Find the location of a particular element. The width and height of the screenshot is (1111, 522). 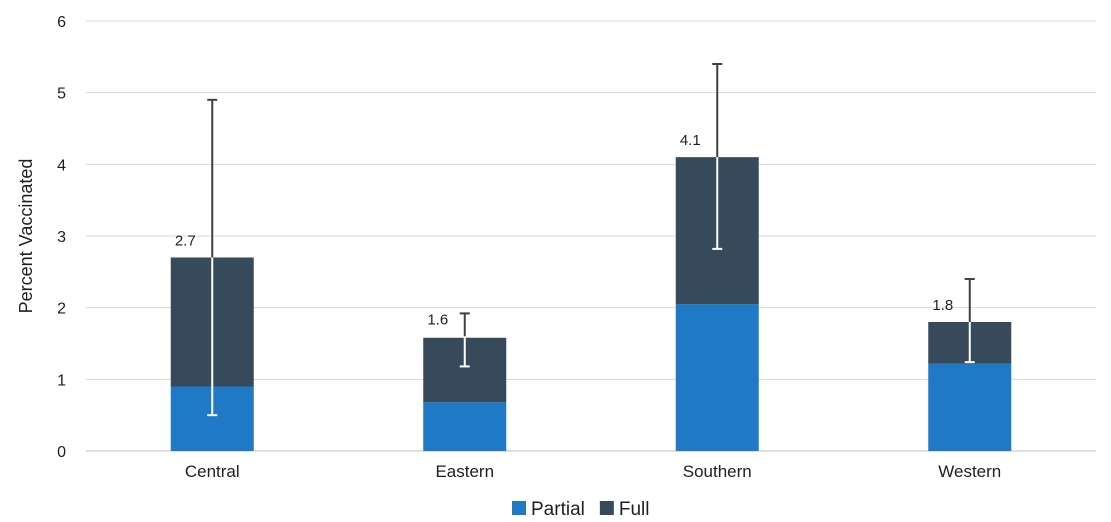

y-tick-label: 5 is located at coordinates (61, 94).